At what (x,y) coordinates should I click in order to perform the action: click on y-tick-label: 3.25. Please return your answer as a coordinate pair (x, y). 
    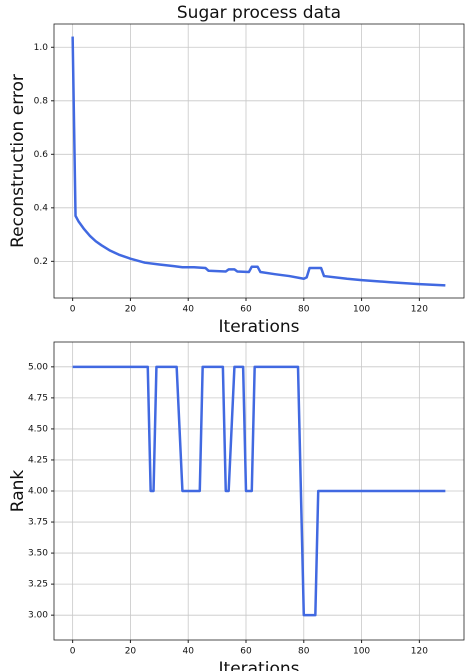
    Looking at the image, I should click on (38, 585).